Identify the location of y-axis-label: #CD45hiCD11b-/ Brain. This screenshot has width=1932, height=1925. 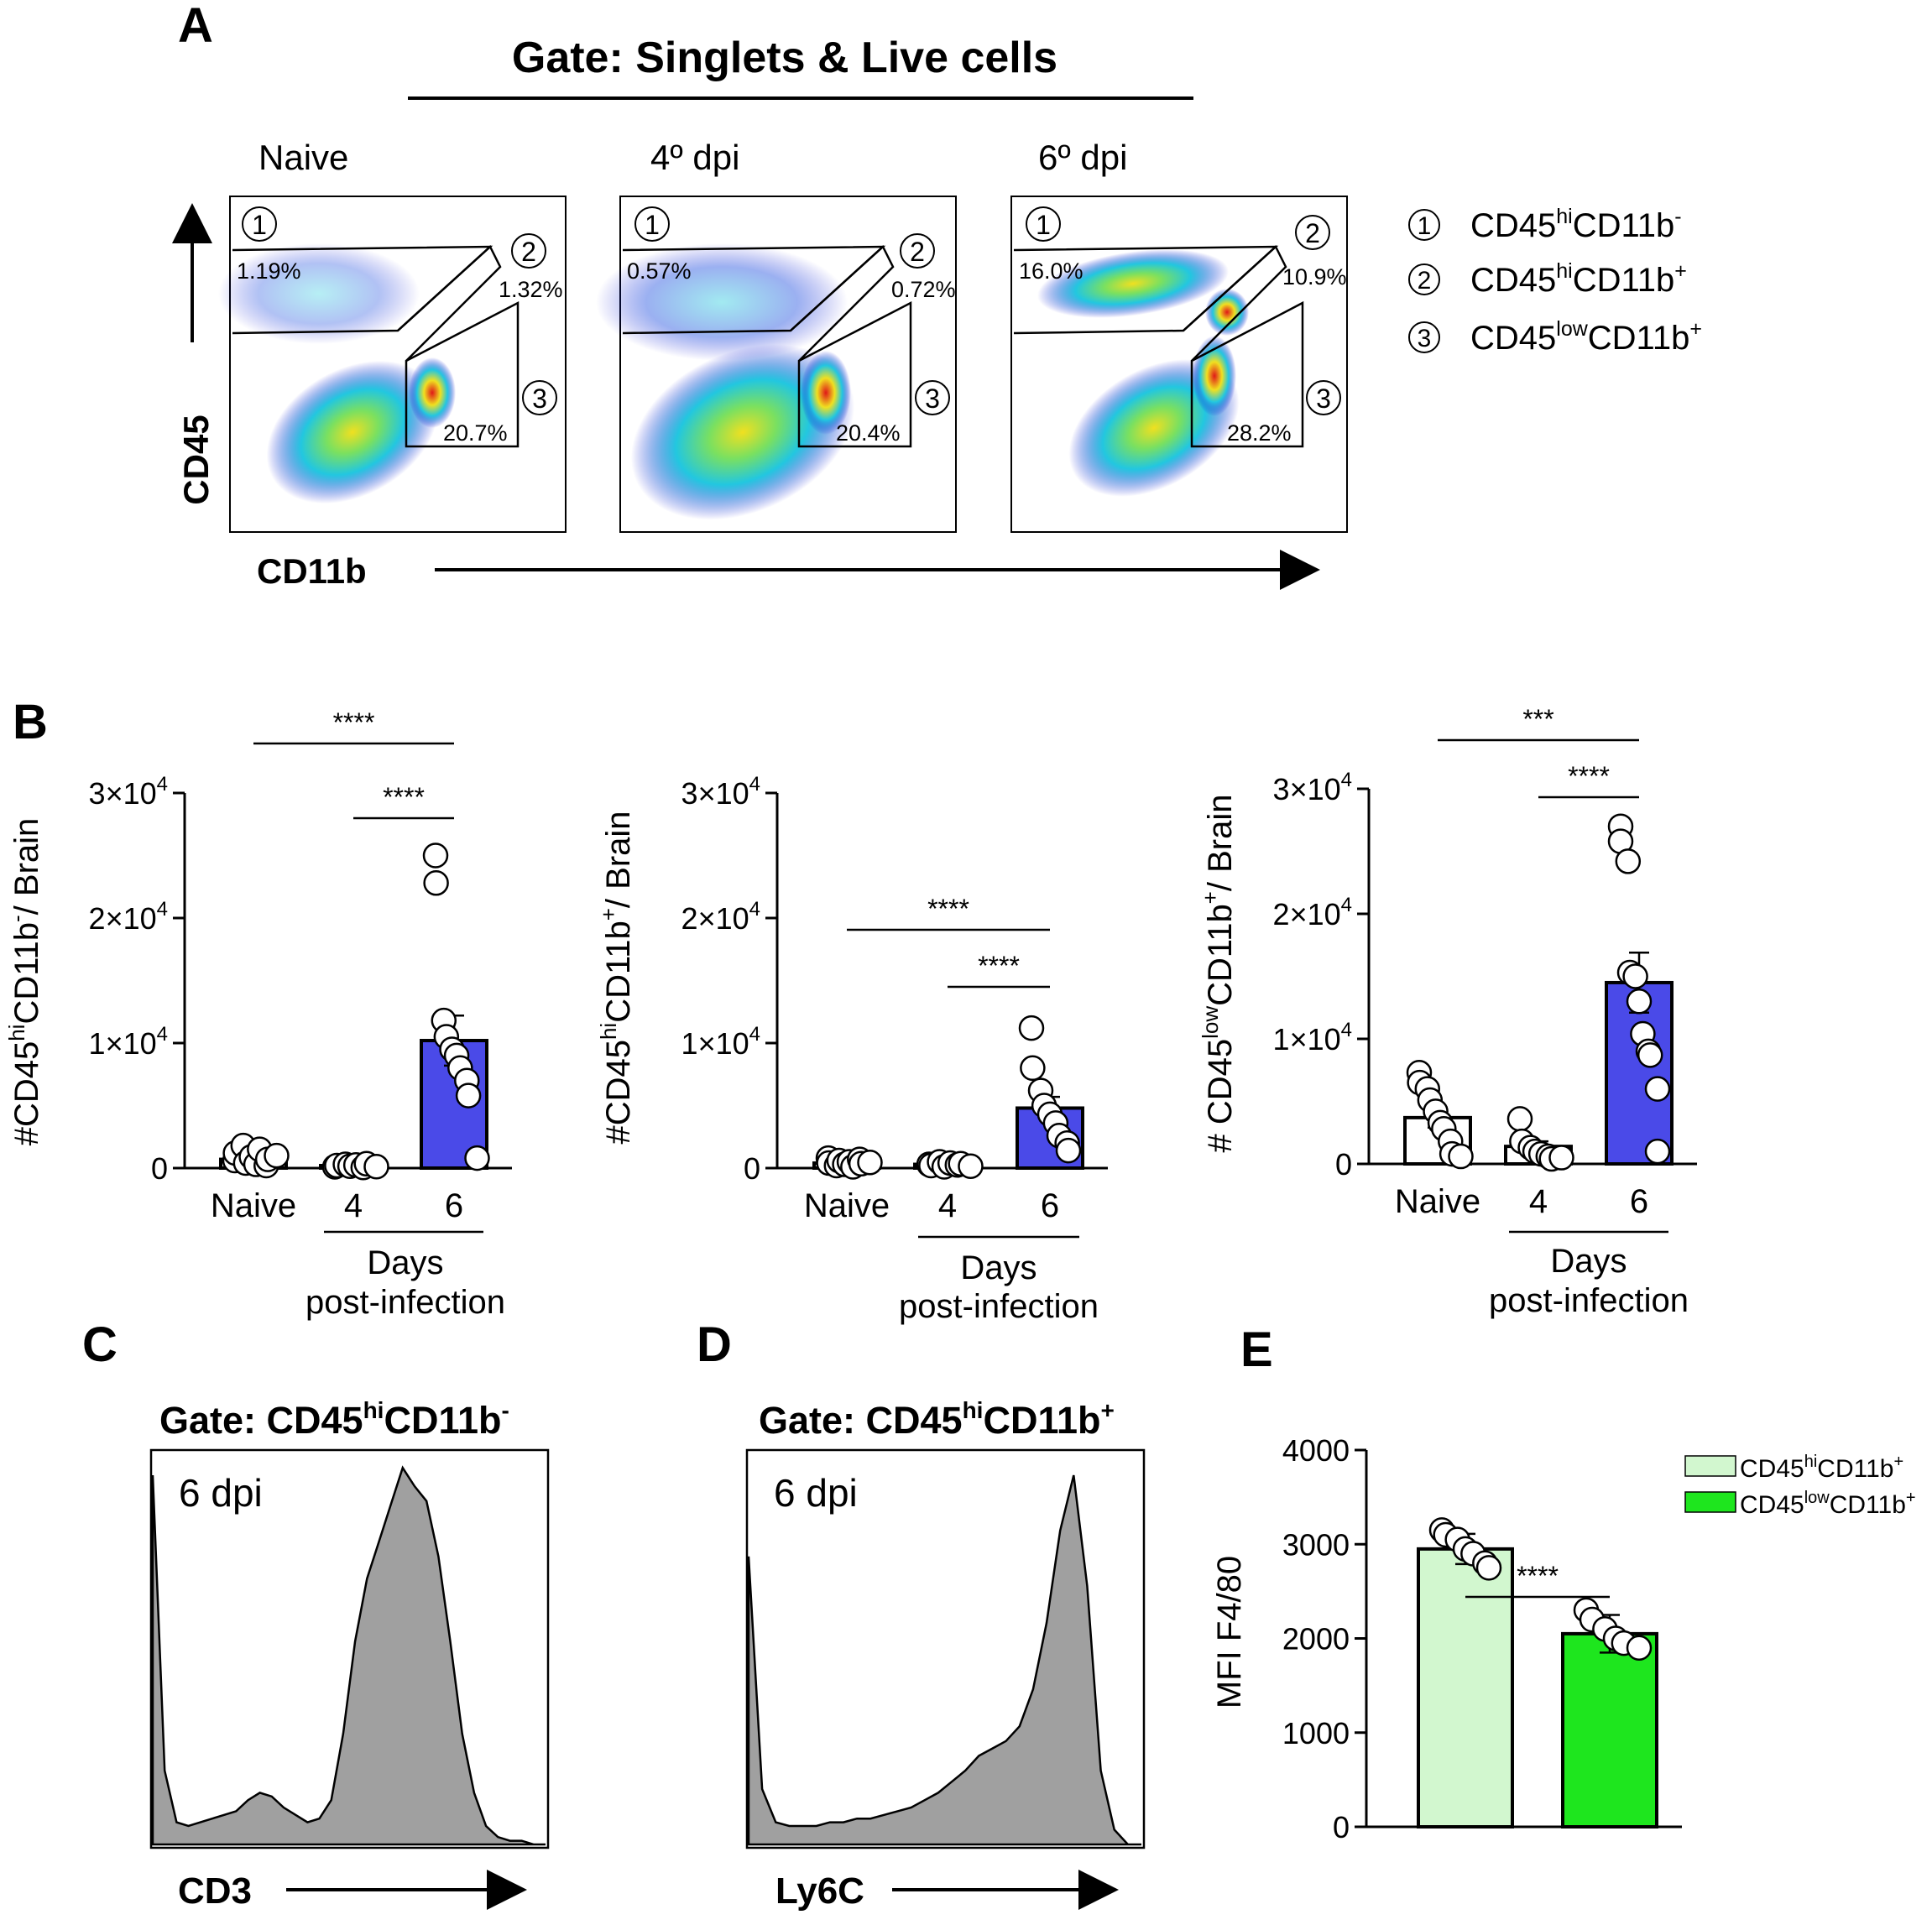
(24, 982).